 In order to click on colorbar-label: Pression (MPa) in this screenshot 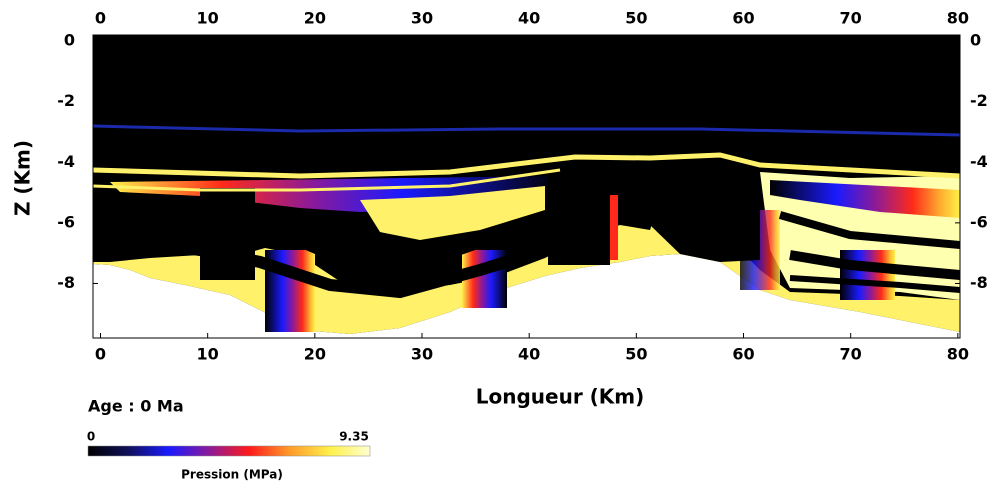, I will do `click(232, 475)`.